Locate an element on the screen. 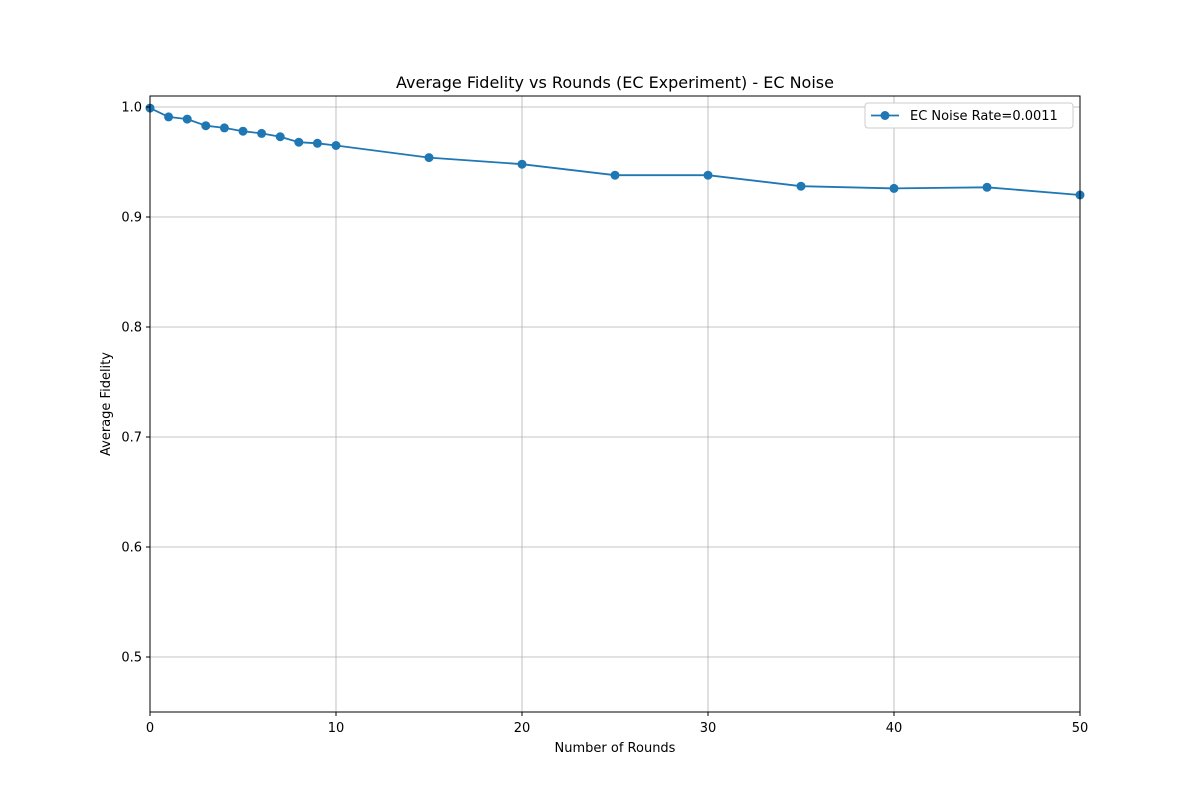 This screenshot has width=1200, height=805. legend-entry-label: EC Noise Rate=0.0011 is located at coordinates (984, 116).